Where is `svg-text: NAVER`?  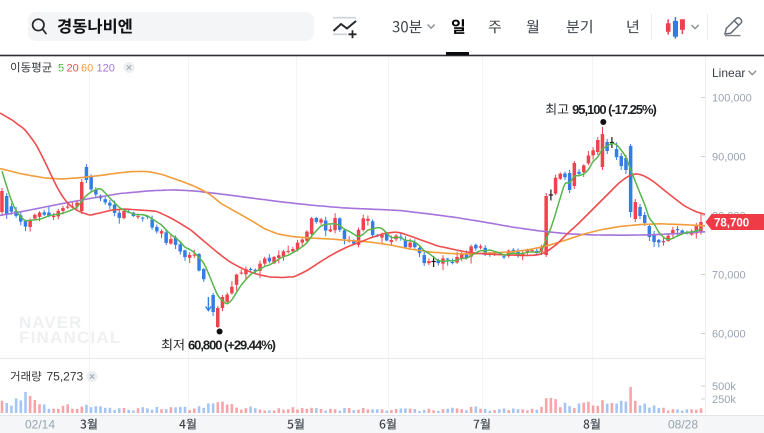 svg-text: NAVER is located at coordinates (50, 322).